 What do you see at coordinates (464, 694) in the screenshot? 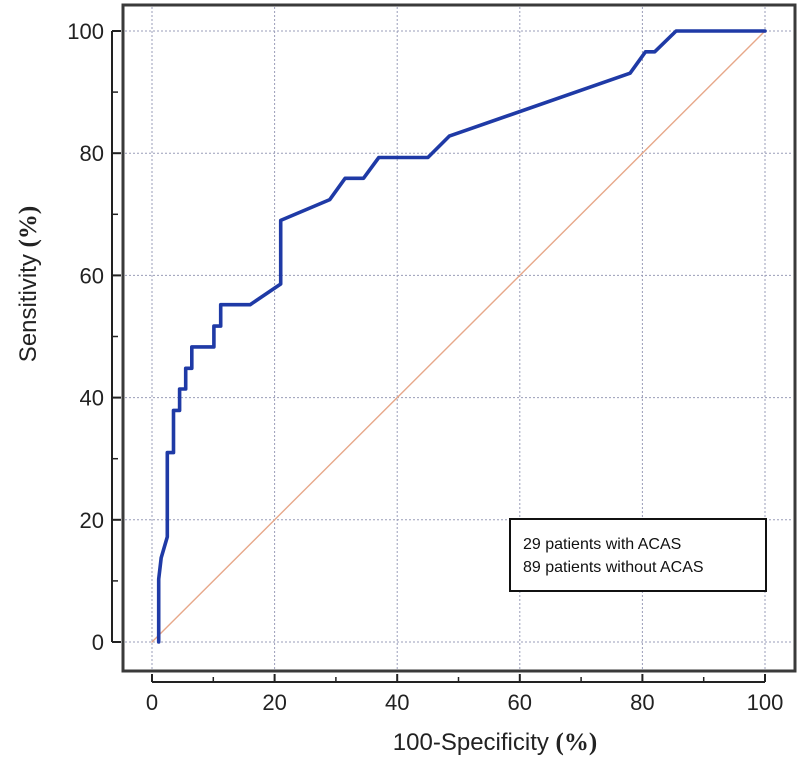
I see `x-axis: 0 20 40 60 80 100` at bounding box center [464, 694].